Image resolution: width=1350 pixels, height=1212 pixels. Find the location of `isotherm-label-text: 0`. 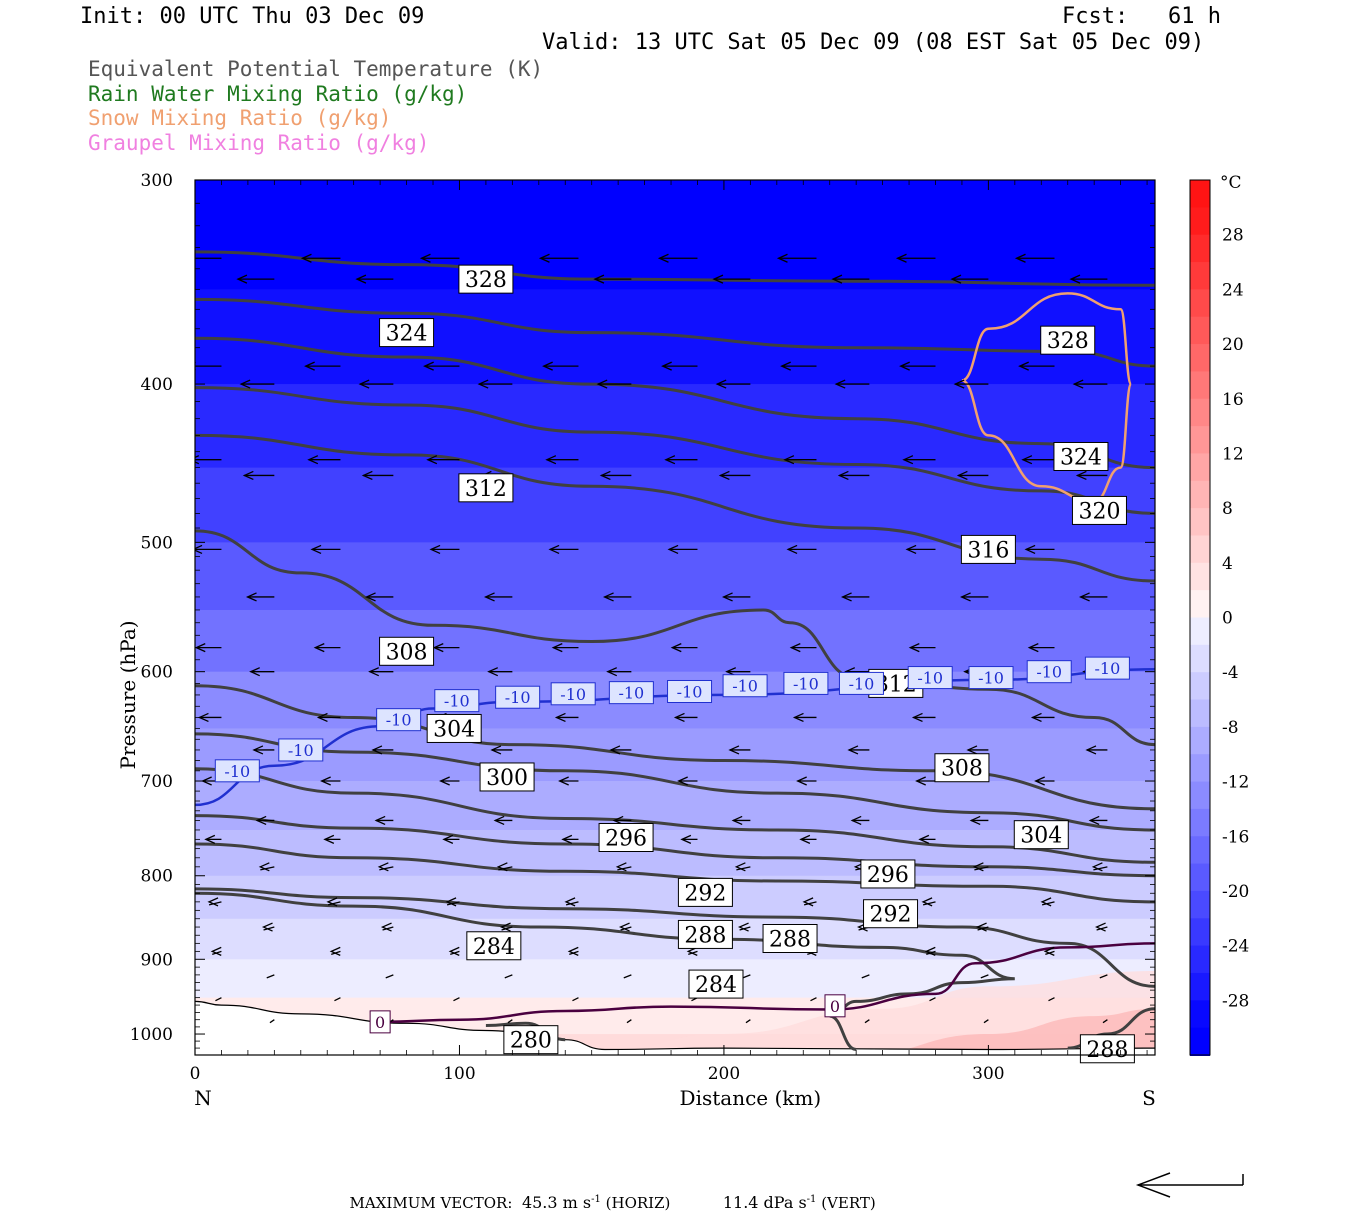

isotherm-label-text: 0 is located at coordinates (380, 1022).